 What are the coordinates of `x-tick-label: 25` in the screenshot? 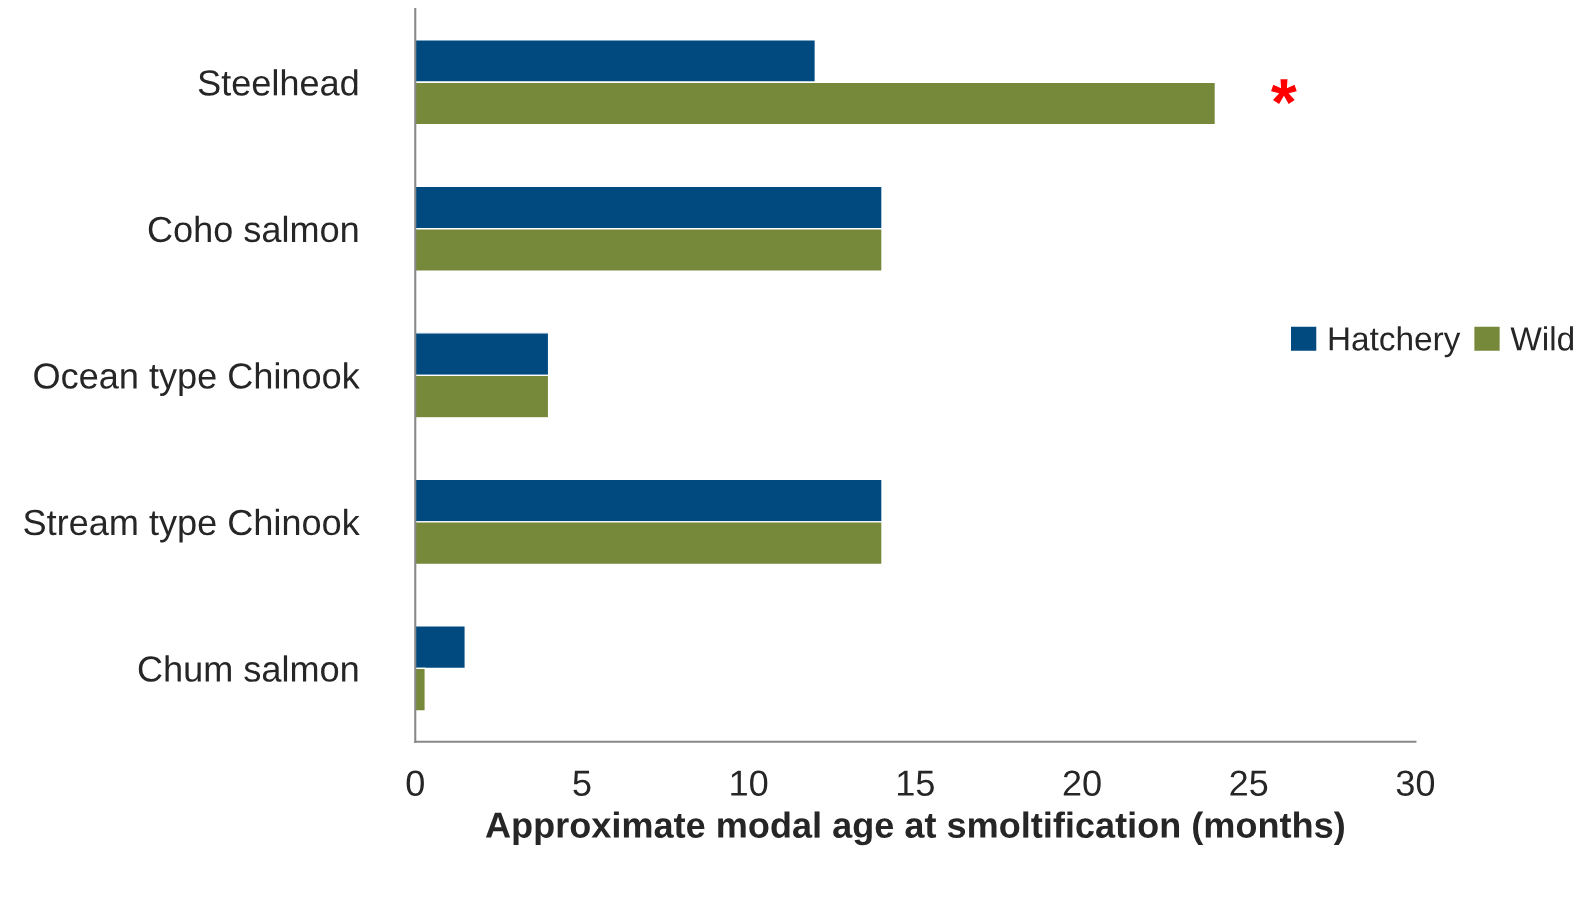 It's located at (1249, 783).